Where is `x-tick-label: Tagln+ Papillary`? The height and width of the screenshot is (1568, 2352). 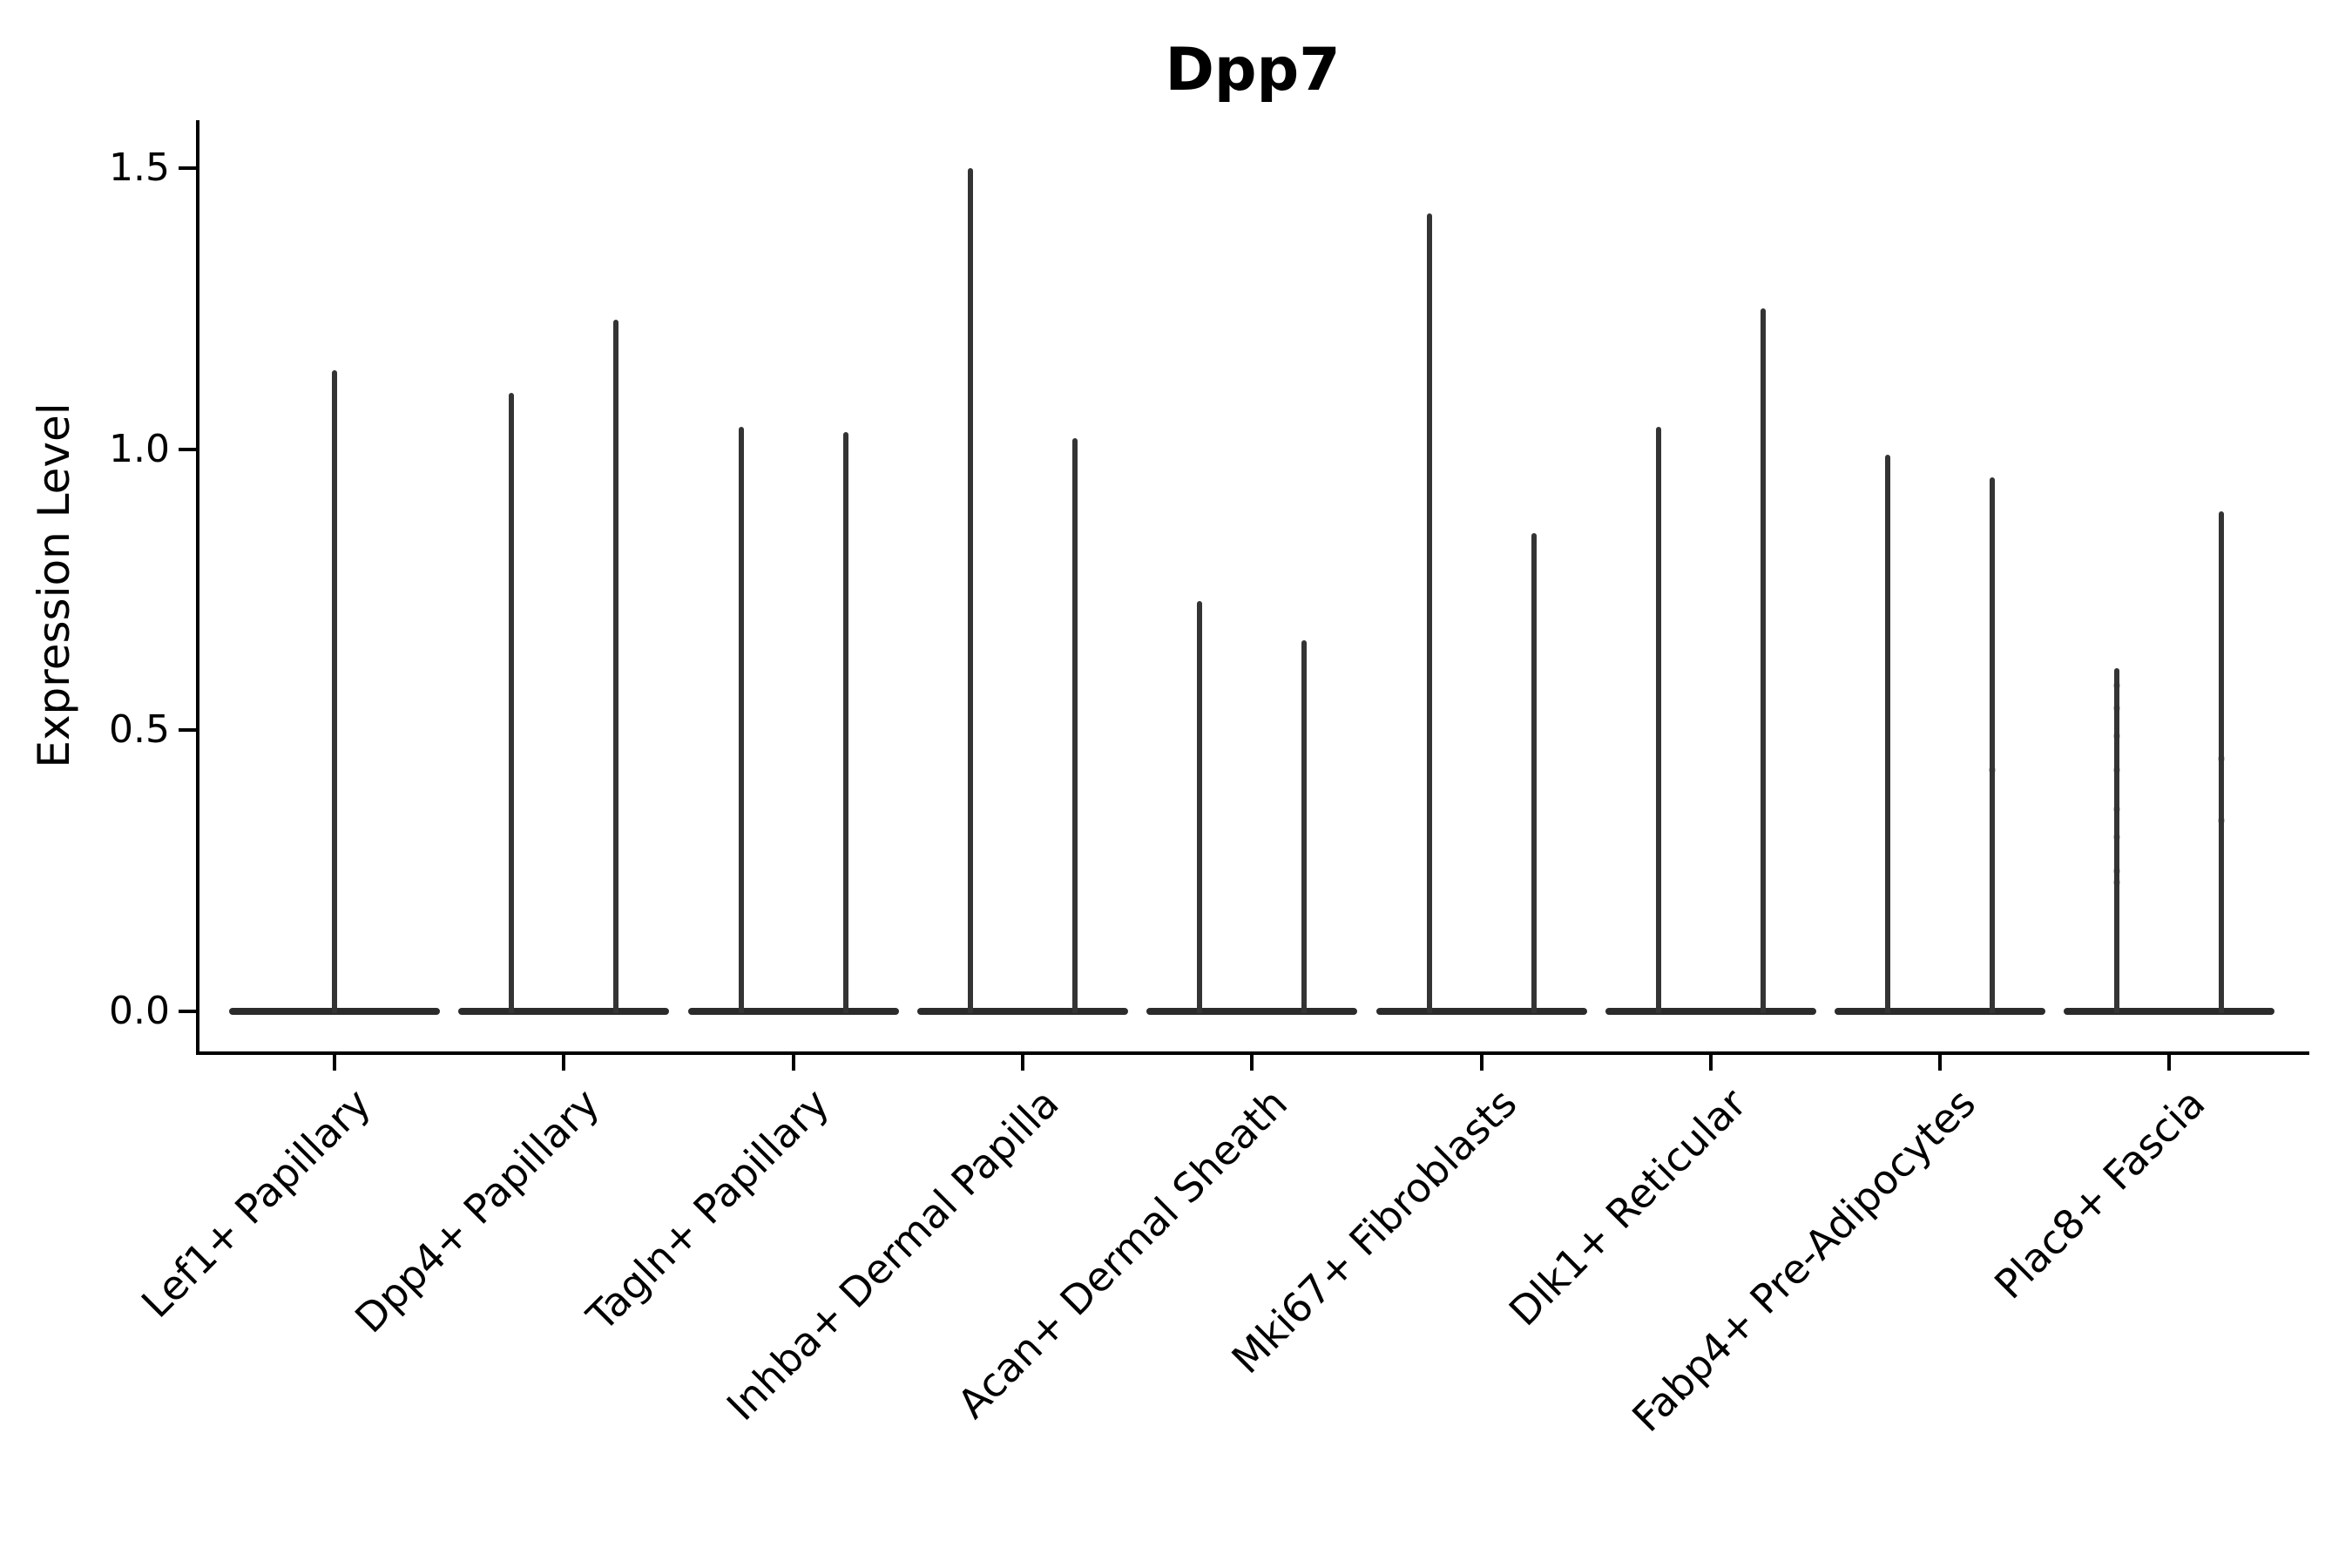
x-tick-label: Tagln+ Papillary is located at coordinates (708, 1210).